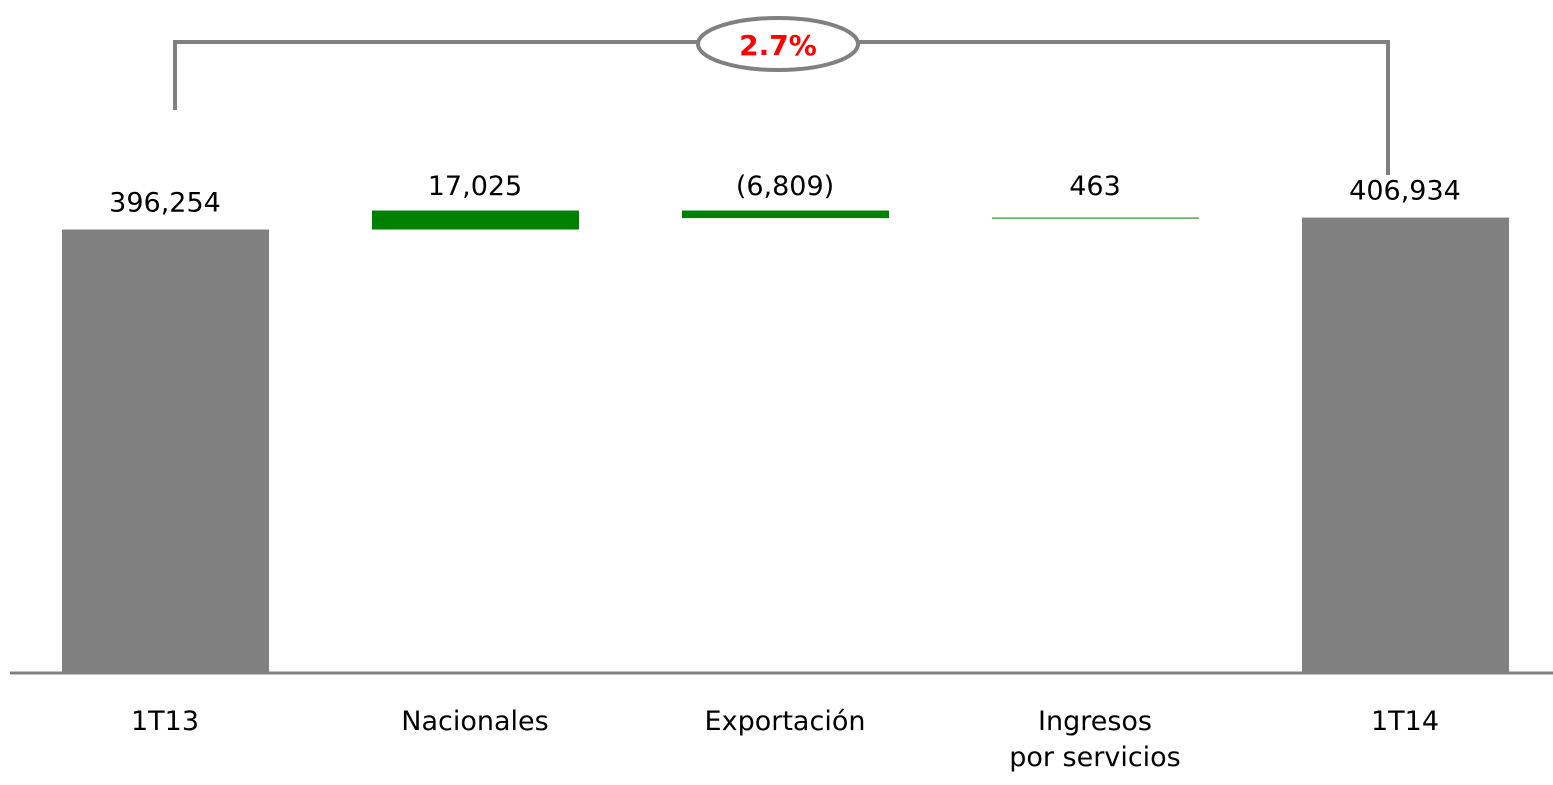 The height and width of the screenshot is (785, 1553). What do you see at coordinates (1095, 186) in the screenshot?
I see `value-label: 463` at bounding box center [1095, 186].